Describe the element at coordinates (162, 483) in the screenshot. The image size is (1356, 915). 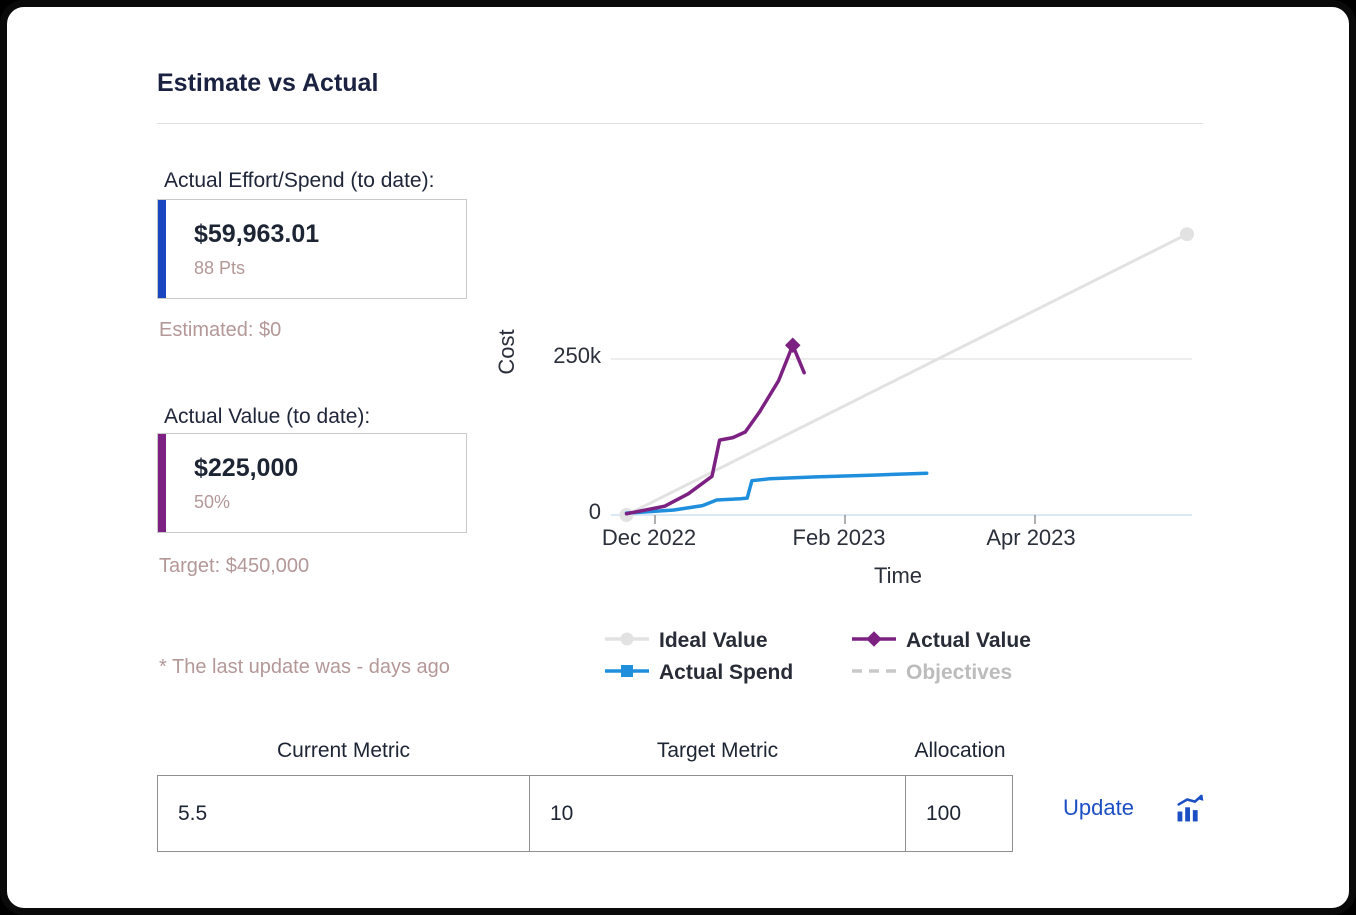
I see `actual-value-accent-bar` at that location.